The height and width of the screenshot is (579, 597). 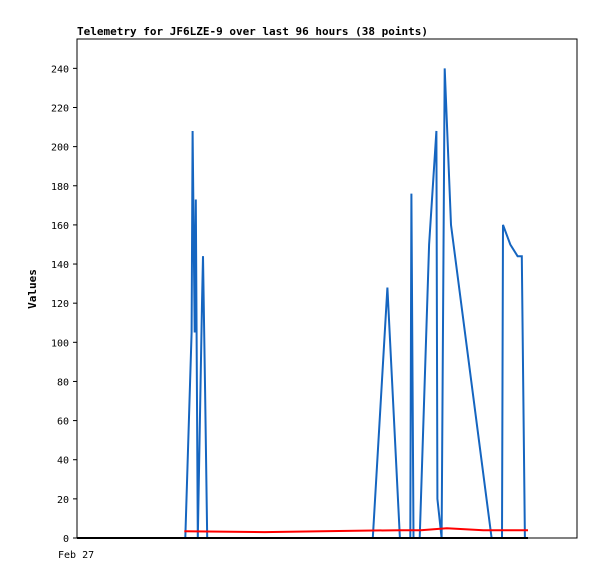 I want to click on y-tick-label: 220, so click(x=60, y=108).